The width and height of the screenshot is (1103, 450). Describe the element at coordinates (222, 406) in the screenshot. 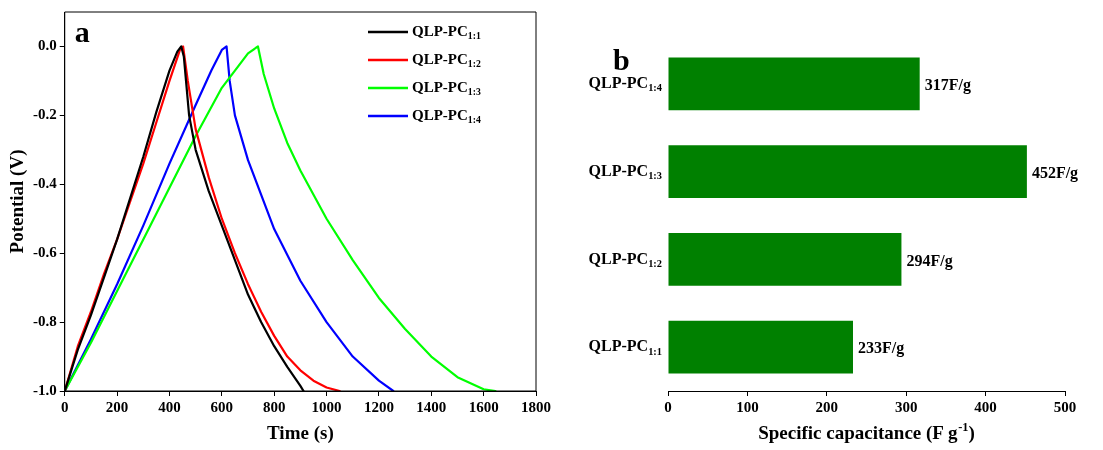

I see `x-tick-label: 600` at that location.